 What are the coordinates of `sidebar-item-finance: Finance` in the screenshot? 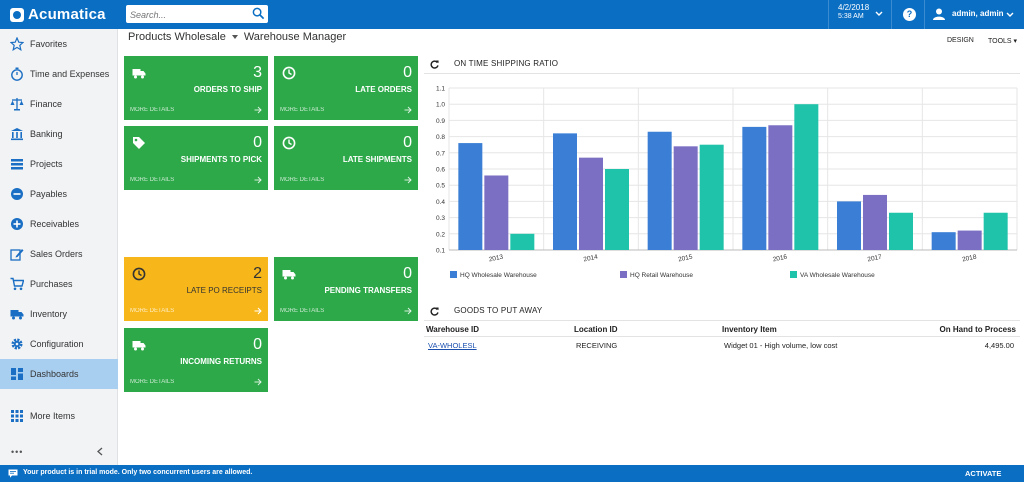 It's located at (59, 104).